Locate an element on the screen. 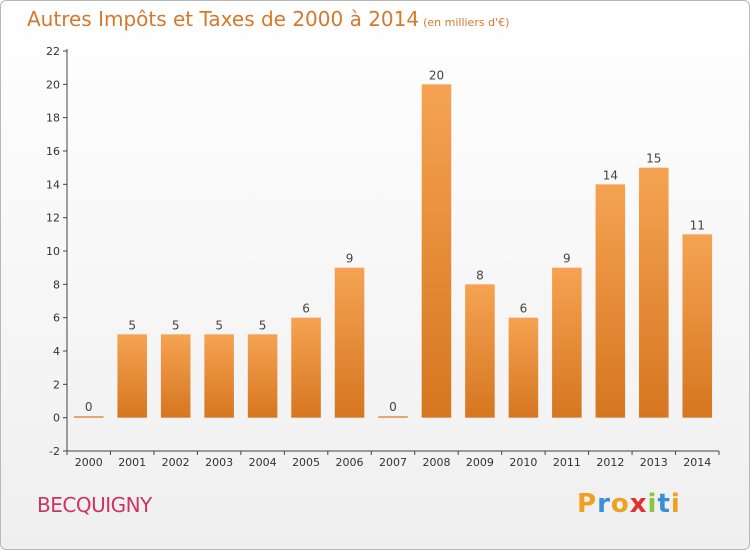 This screenshot has width=750, height=550. data-label-2012: 14 is located at coordinates (610, 175).